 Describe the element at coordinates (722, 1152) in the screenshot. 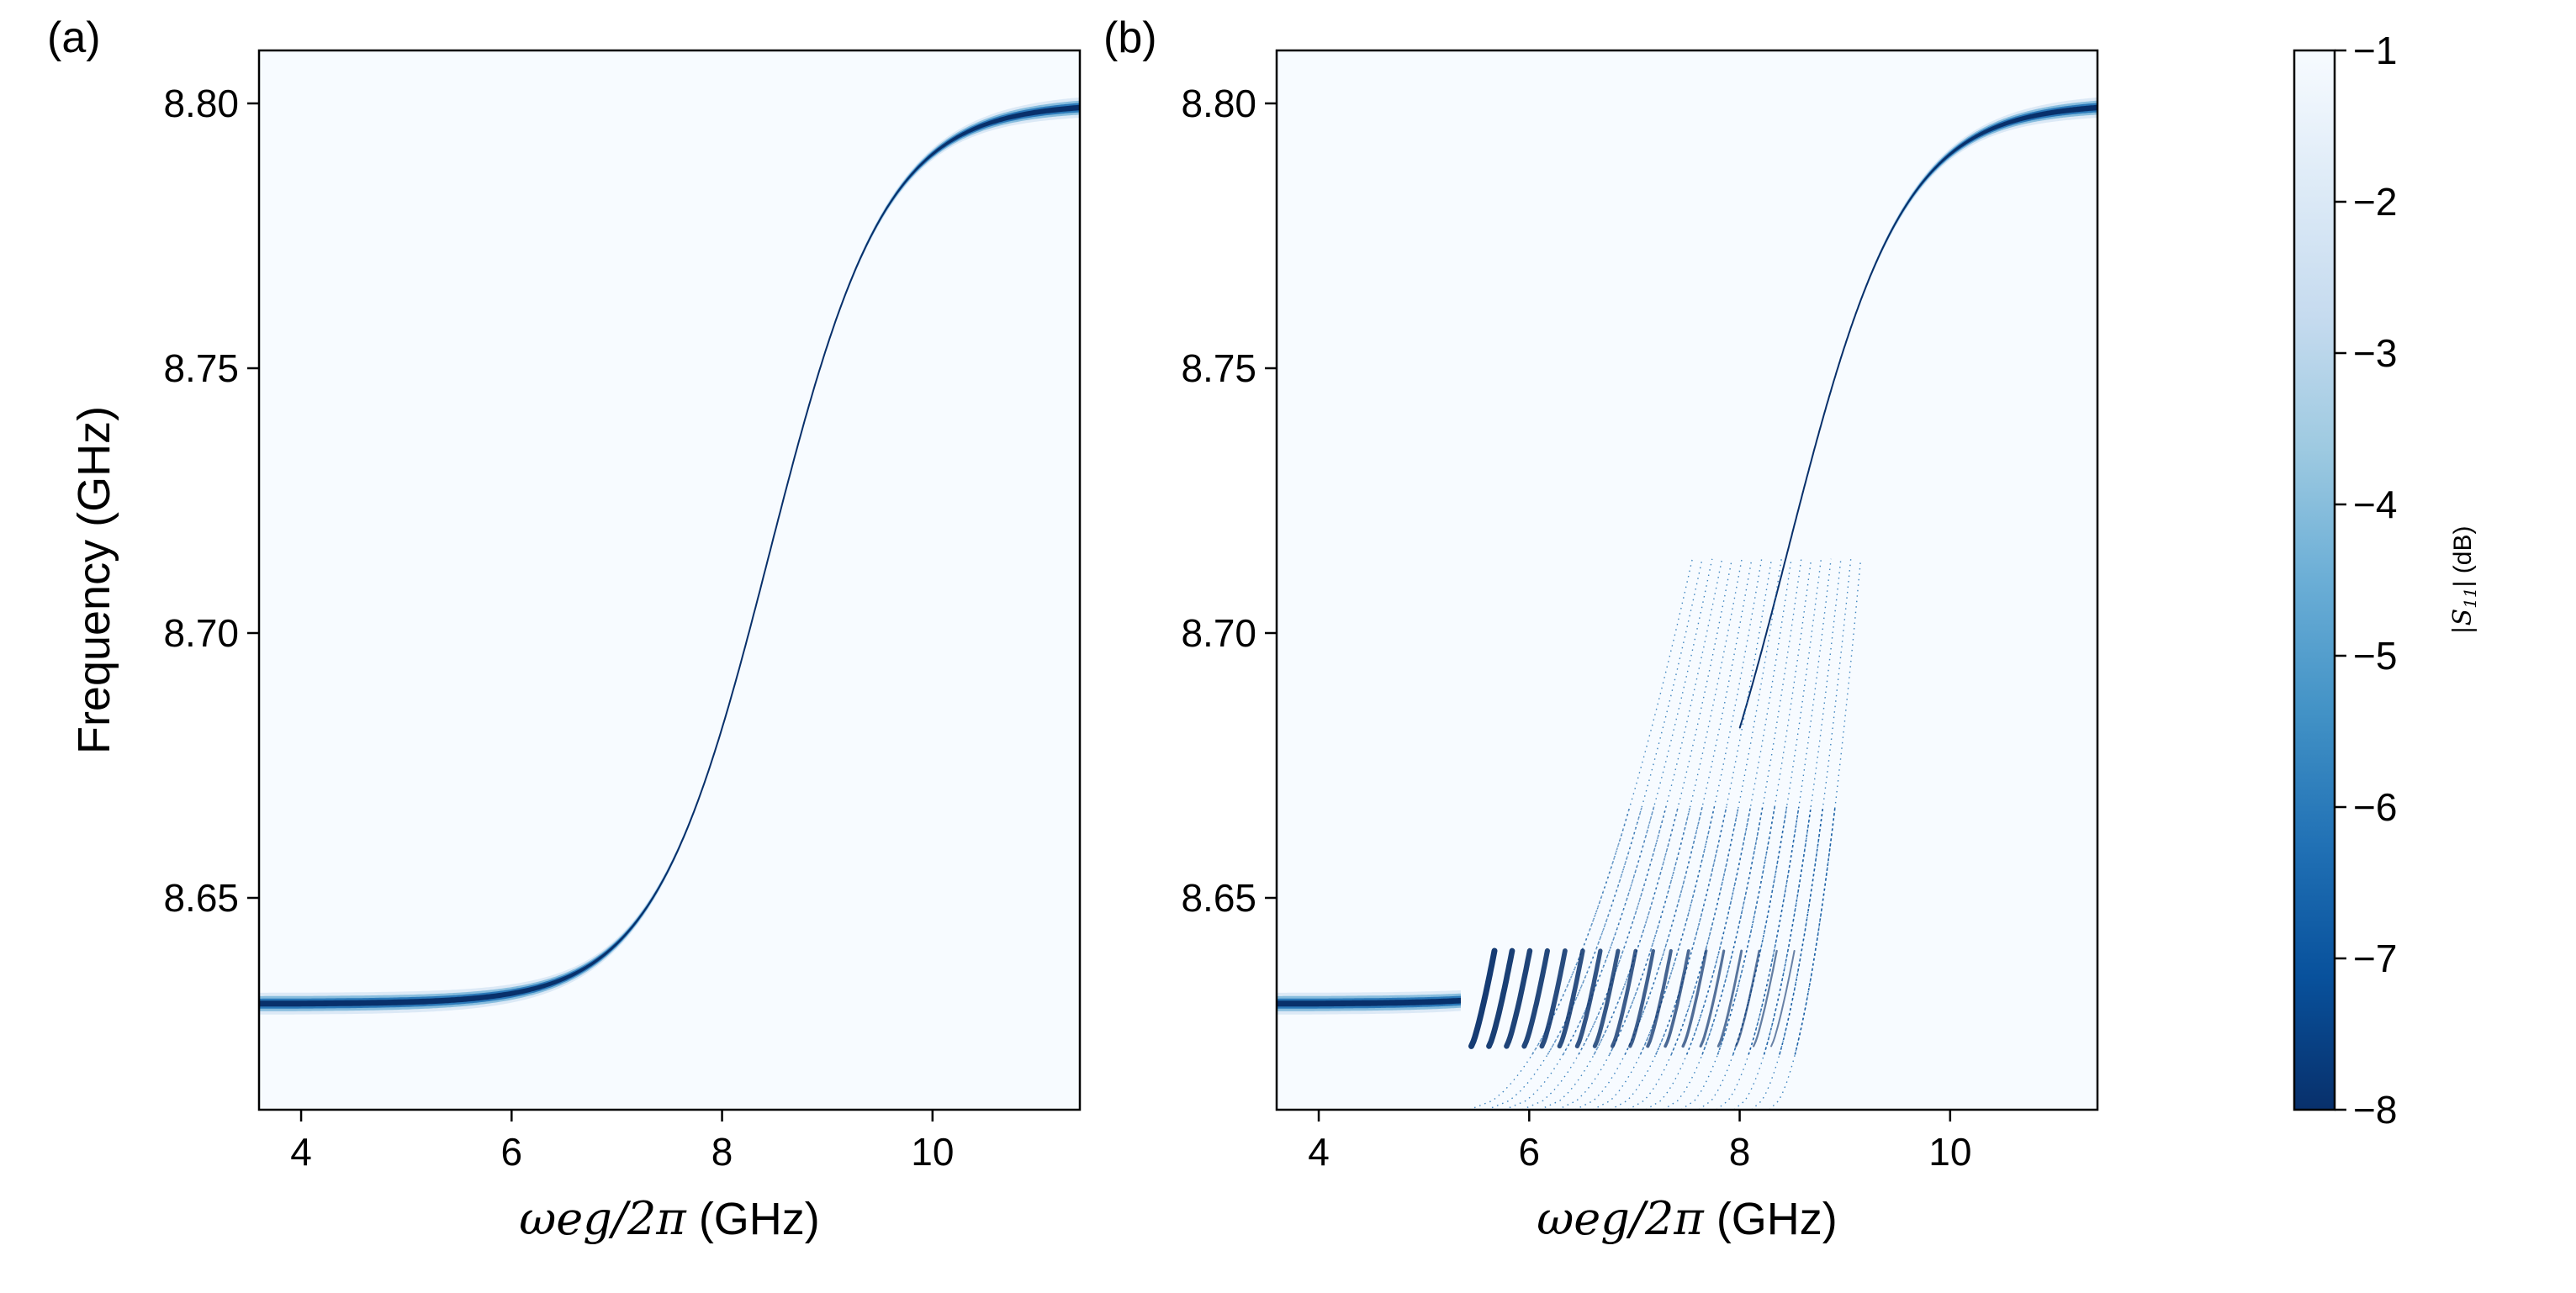

I see `panel-a-x-tick-label-2: 8` at that location.